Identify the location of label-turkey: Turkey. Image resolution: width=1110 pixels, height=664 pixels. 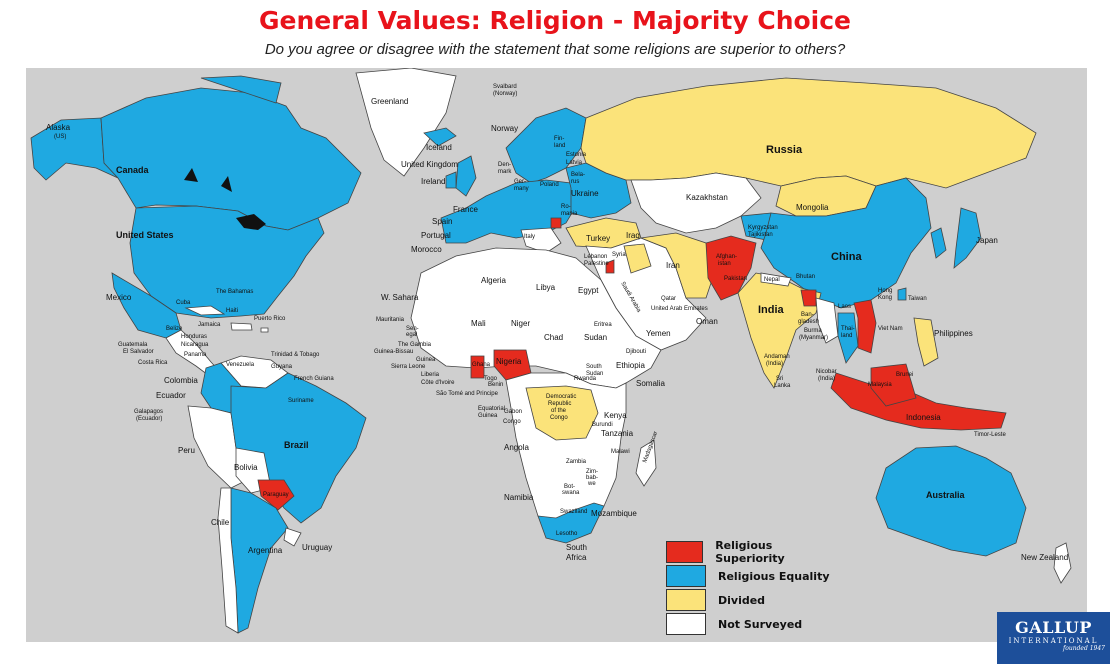
(598, 238).